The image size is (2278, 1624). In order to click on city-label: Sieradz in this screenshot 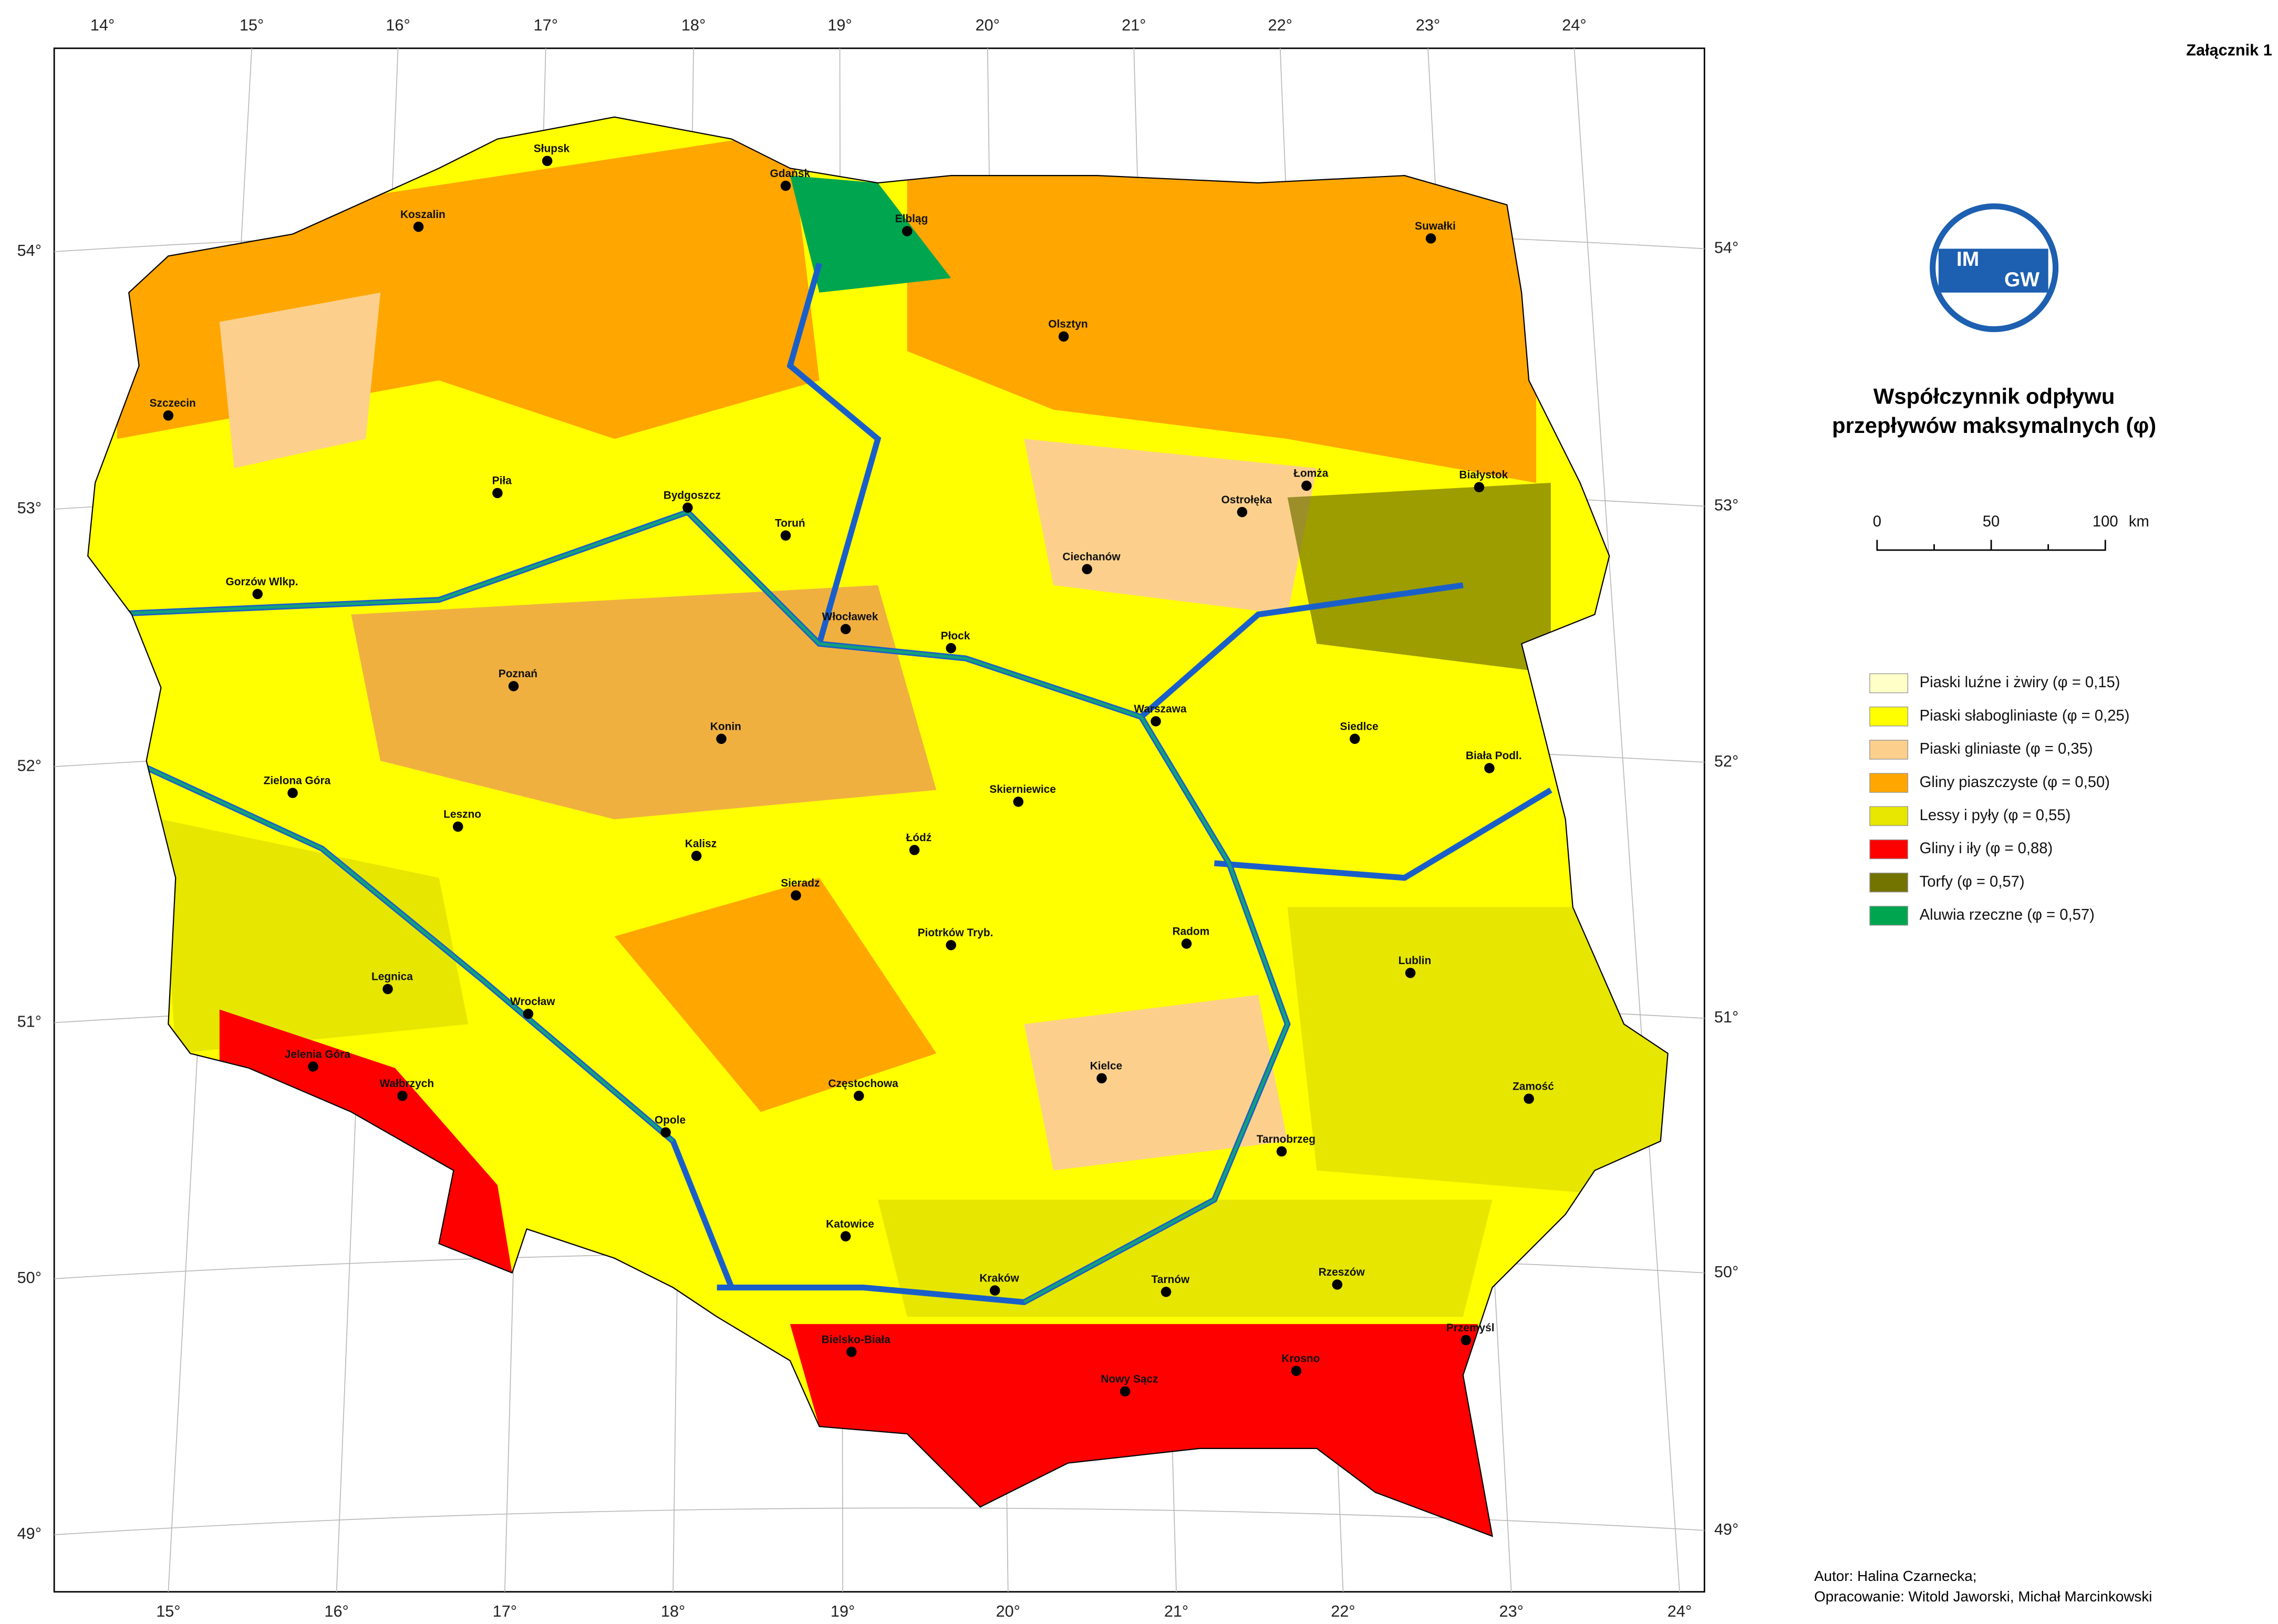, I will do `click(801, 883)`.